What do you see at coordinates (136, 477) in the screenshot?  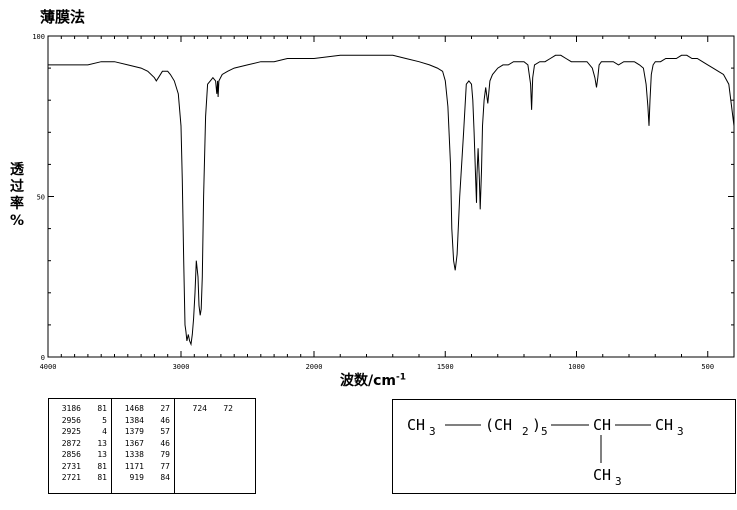 I see `peak-wavenumber: 919` at bounding box center [136, 477].